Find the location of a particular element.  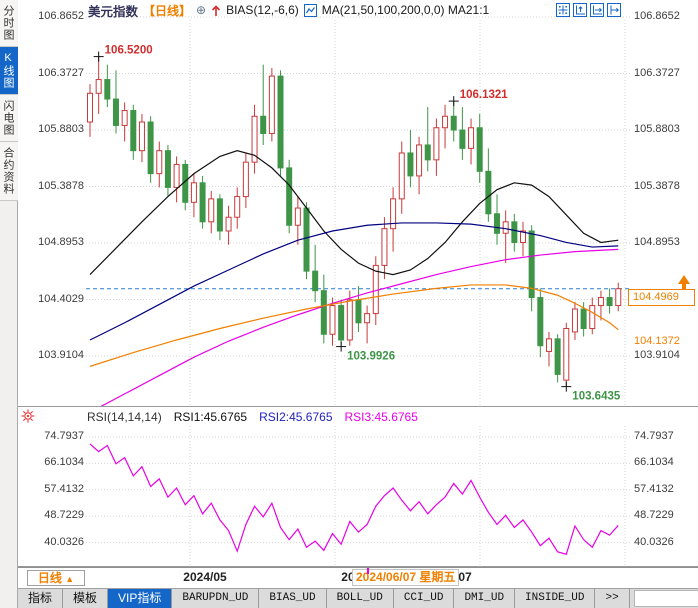

svg-text: 106.1321 is located at coordinates (484, 95).